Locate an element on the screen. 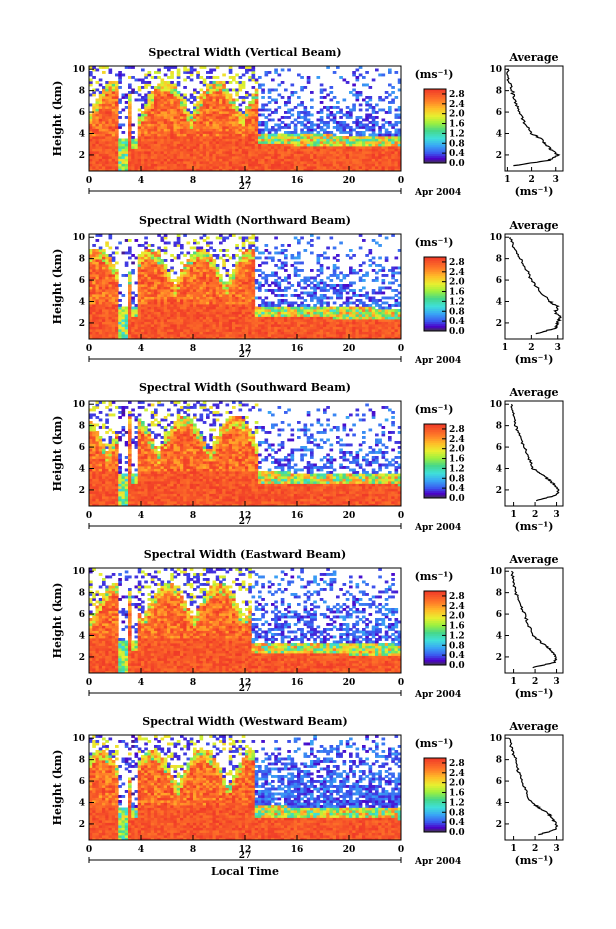  colorbar-swatch is located at coordinates (435, 156).